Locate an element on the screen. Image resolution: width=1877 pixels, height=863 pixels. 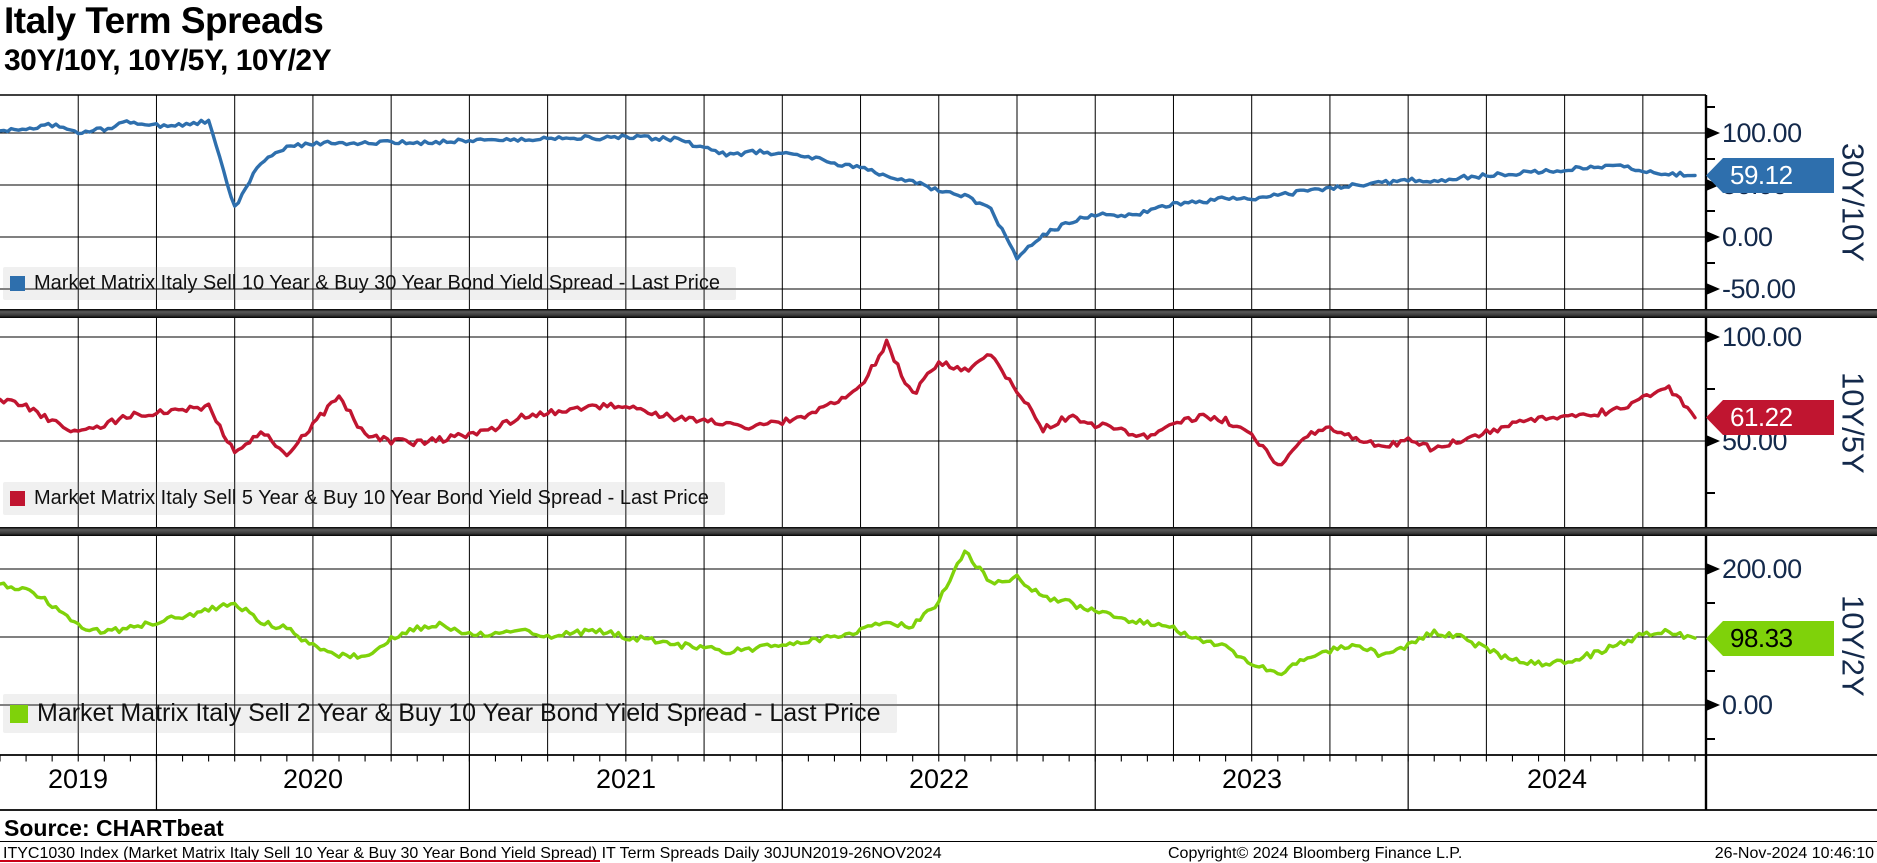
panel-axis-title-text: 10Y/5Y is located at coordinates (1853, 423).